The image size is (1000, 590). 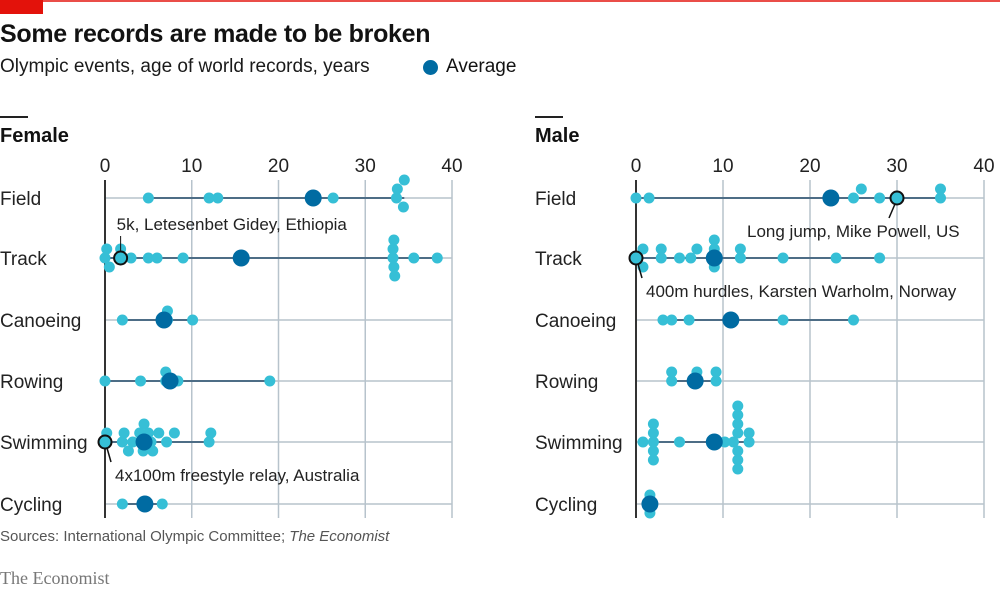 What do you see at coordinates (55, 578) in the screenshot?
I see `brand-logo: The Economist` at bounding box center [55, 578].